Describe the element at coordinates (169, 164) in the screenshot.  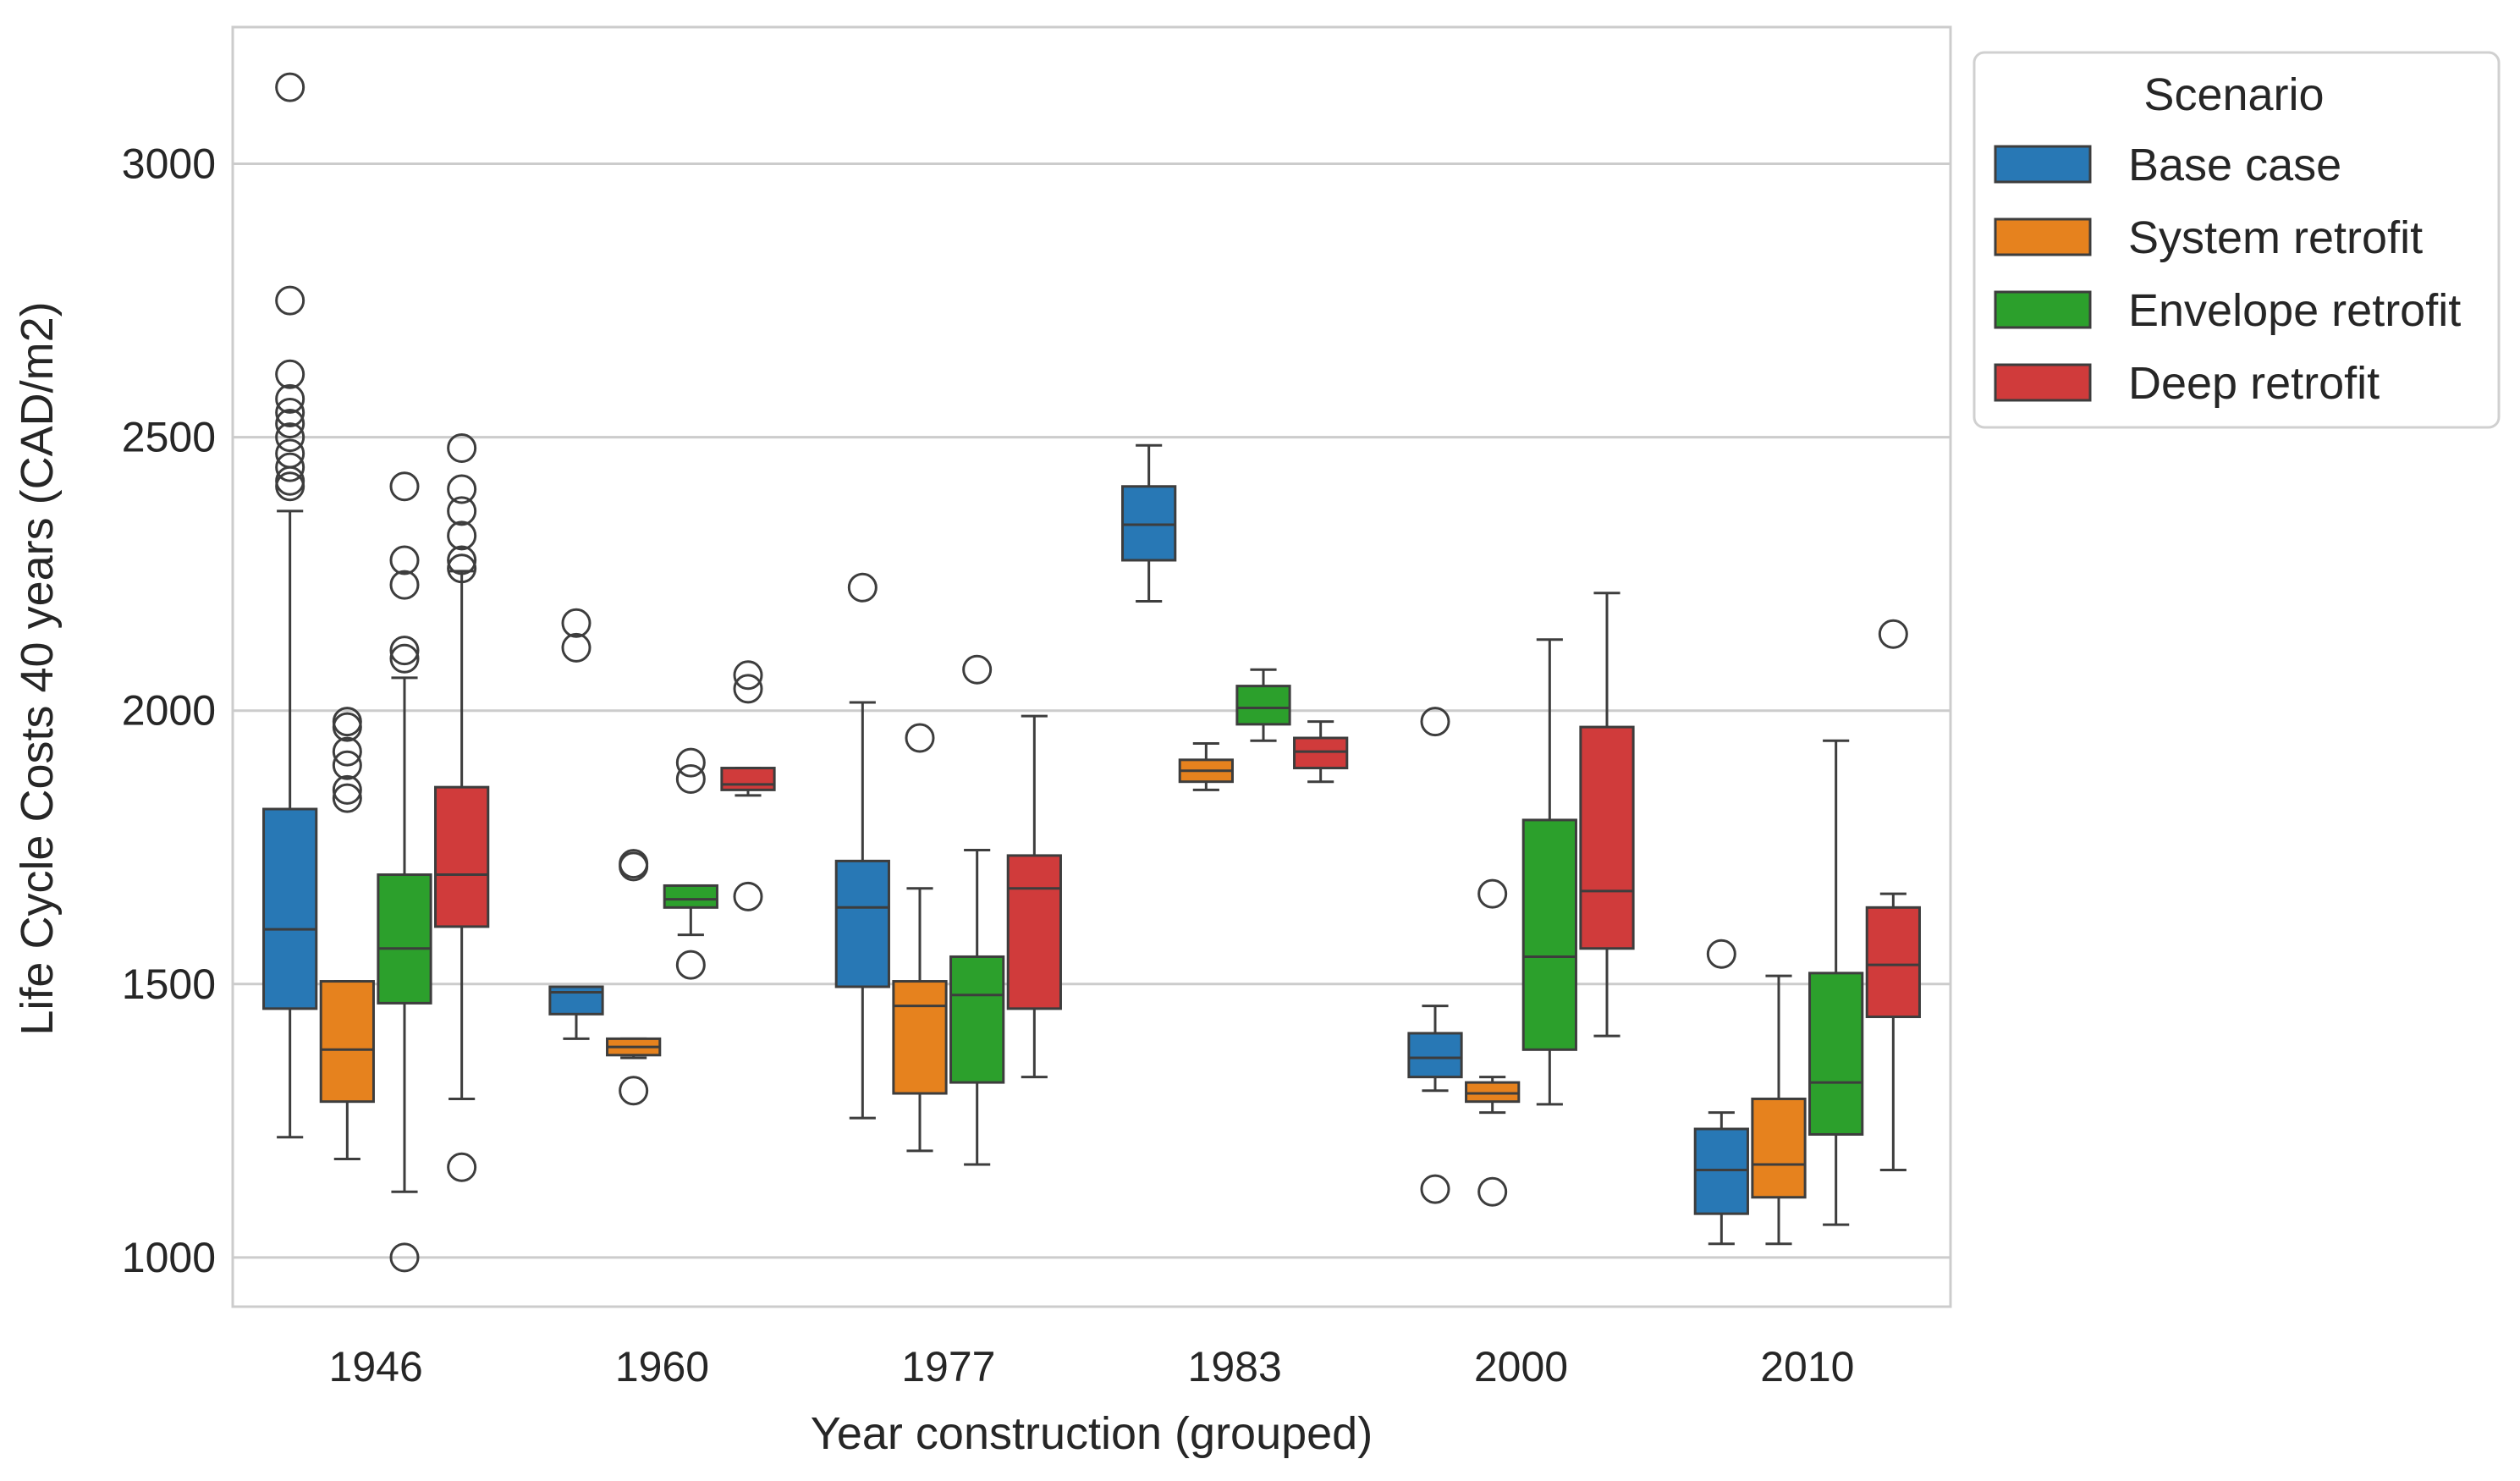
I see `y-tick-label: 3000` at that location.